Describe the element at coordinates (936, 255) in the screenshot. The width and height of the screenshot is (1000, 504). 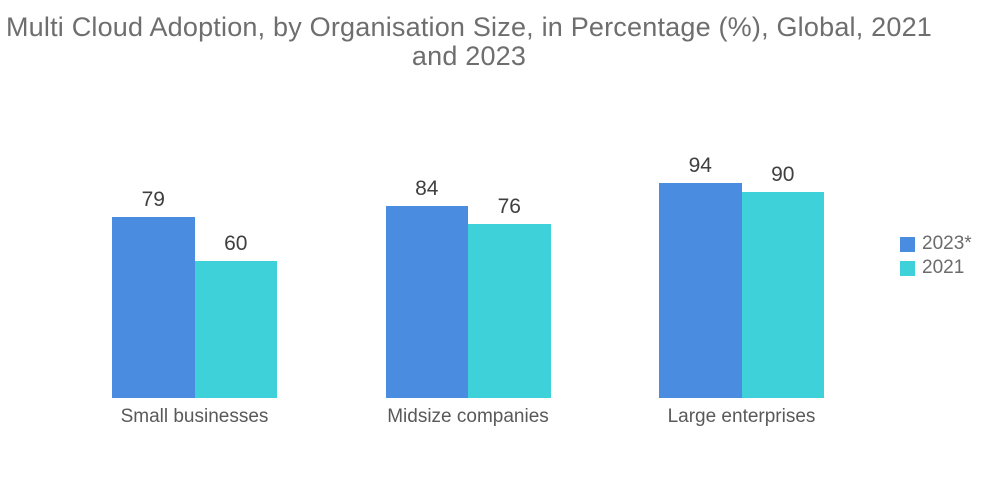
I see `legend: 2023* 2021` at that location.